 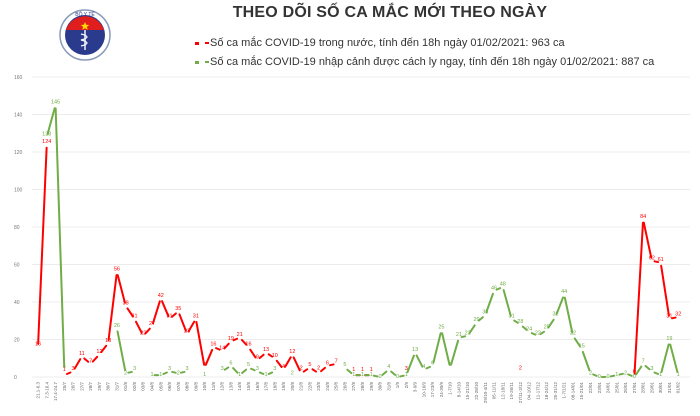 I want to click on x-tick-label: 26/7, so click(x=73, y=386).